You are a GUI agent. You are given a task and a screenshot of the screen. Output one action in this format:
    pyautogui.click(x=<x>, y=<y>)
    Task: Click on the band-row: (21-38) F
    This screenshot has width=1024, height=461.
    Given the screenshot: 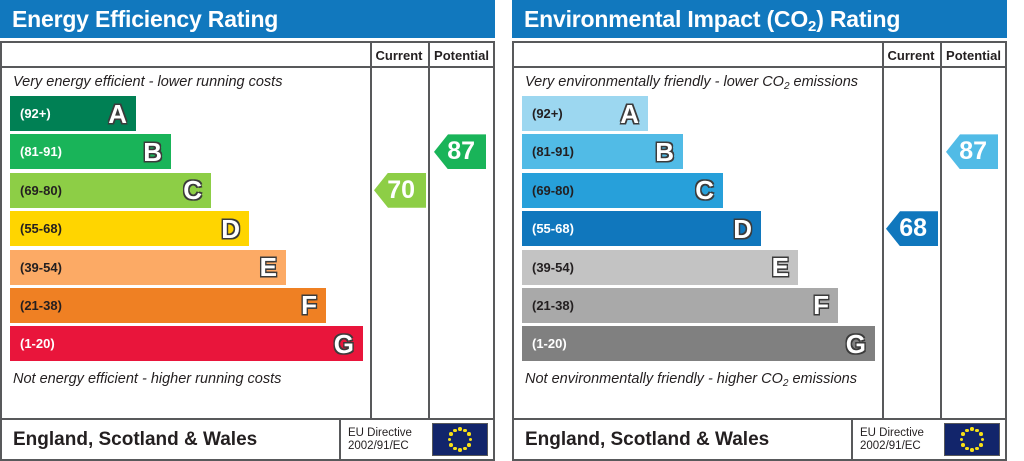 What is the action you would take?
    pyautogui.click(x=186, y=306)
    